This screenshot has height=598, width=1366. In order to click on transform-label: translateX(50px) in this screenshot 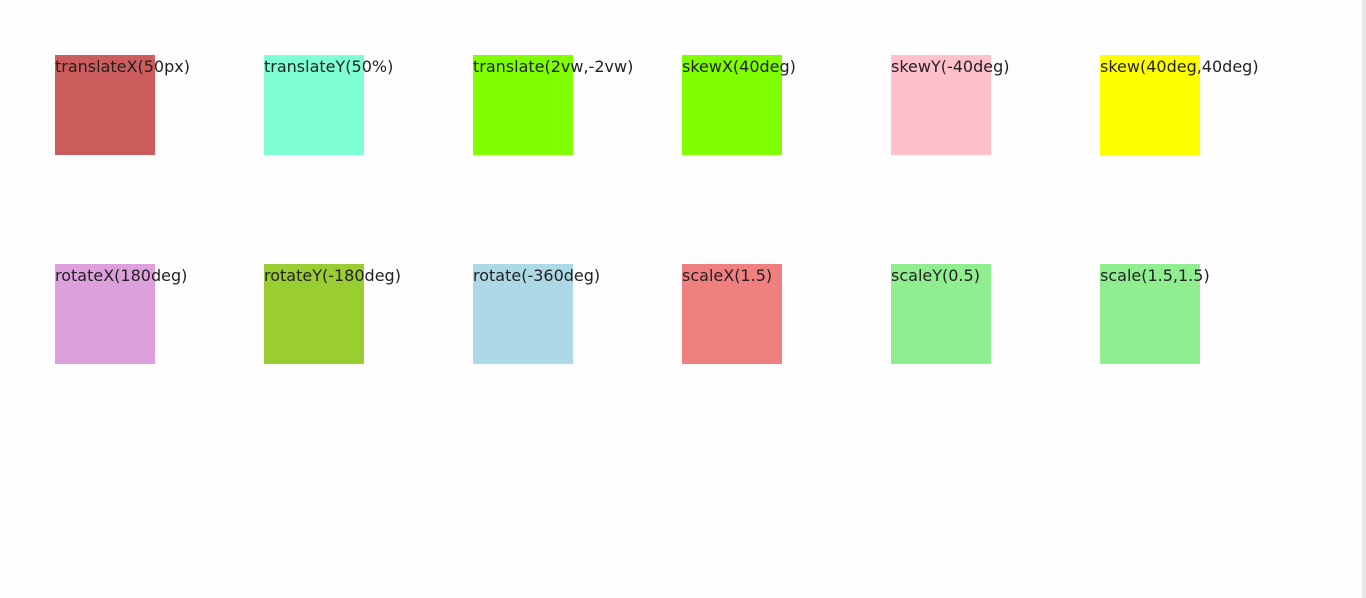, I will do `click(122, 66)`.